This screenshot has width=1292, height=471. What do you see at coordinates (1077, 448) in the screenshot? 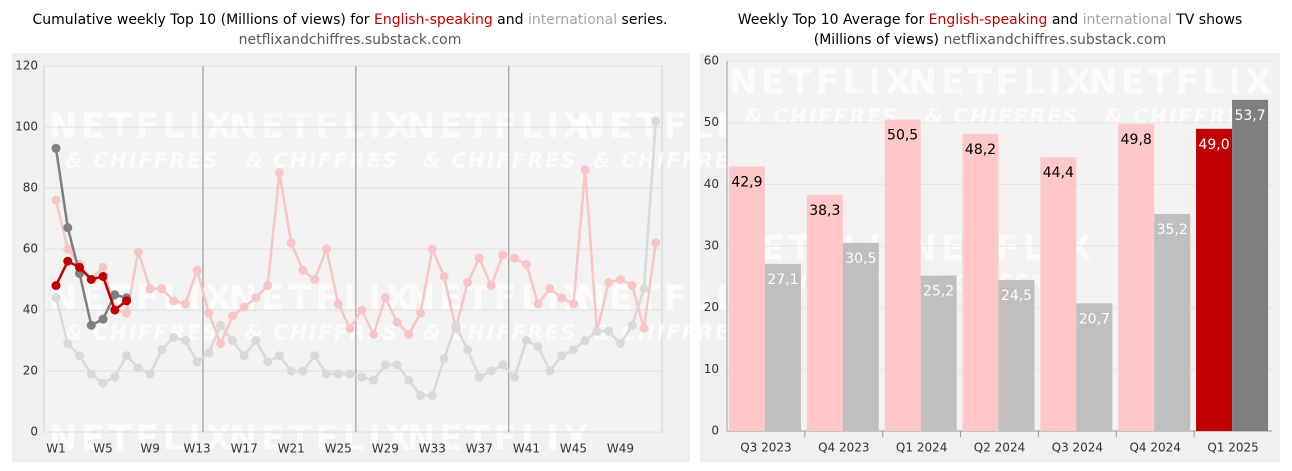
I see `x-tick-label: Q3 2024` at bounding box center [1077, 448].